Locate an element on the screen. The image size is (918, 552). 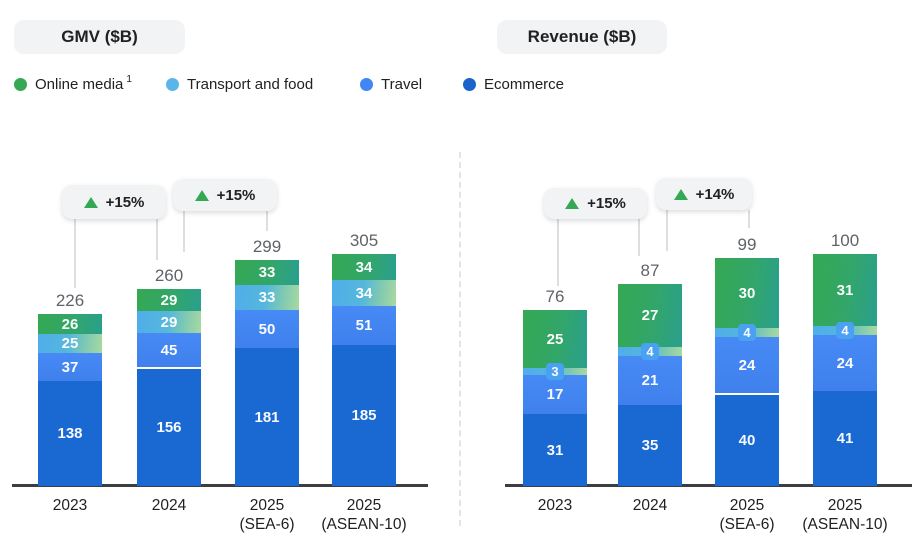
bar-revenue-b-2023: 25 3 17 31 is located at coordinates (555, 398).